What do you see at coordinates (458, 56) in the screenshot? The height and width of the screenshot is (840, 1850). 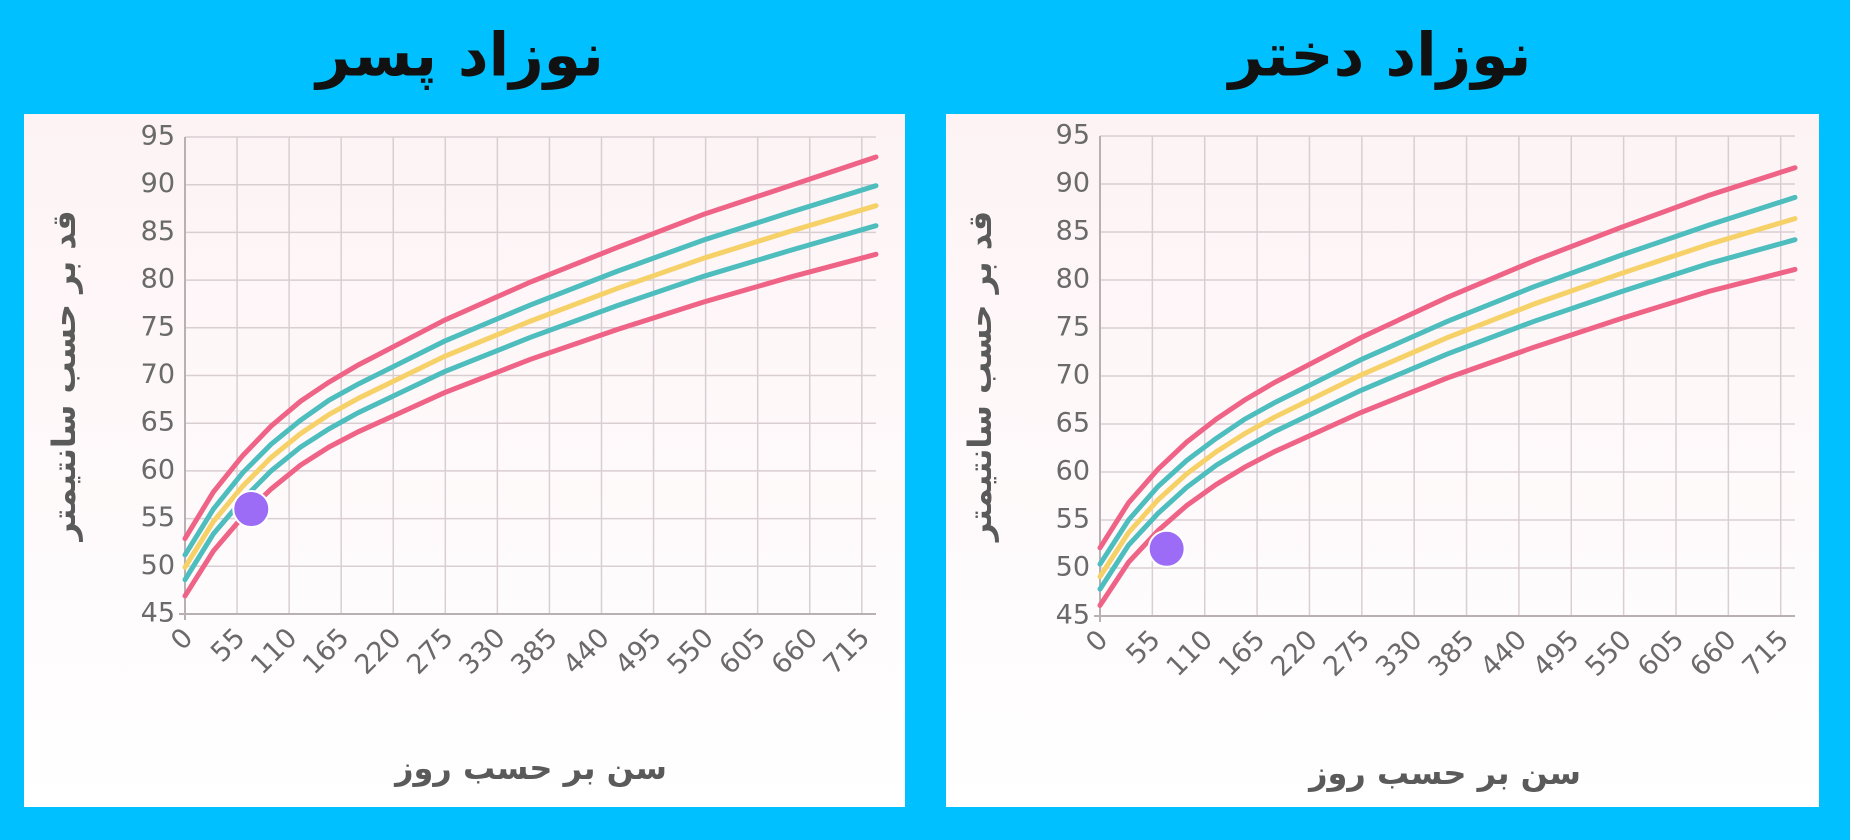 I see `chart-title: نوزاد پسر` at bounding box center [458, 56].